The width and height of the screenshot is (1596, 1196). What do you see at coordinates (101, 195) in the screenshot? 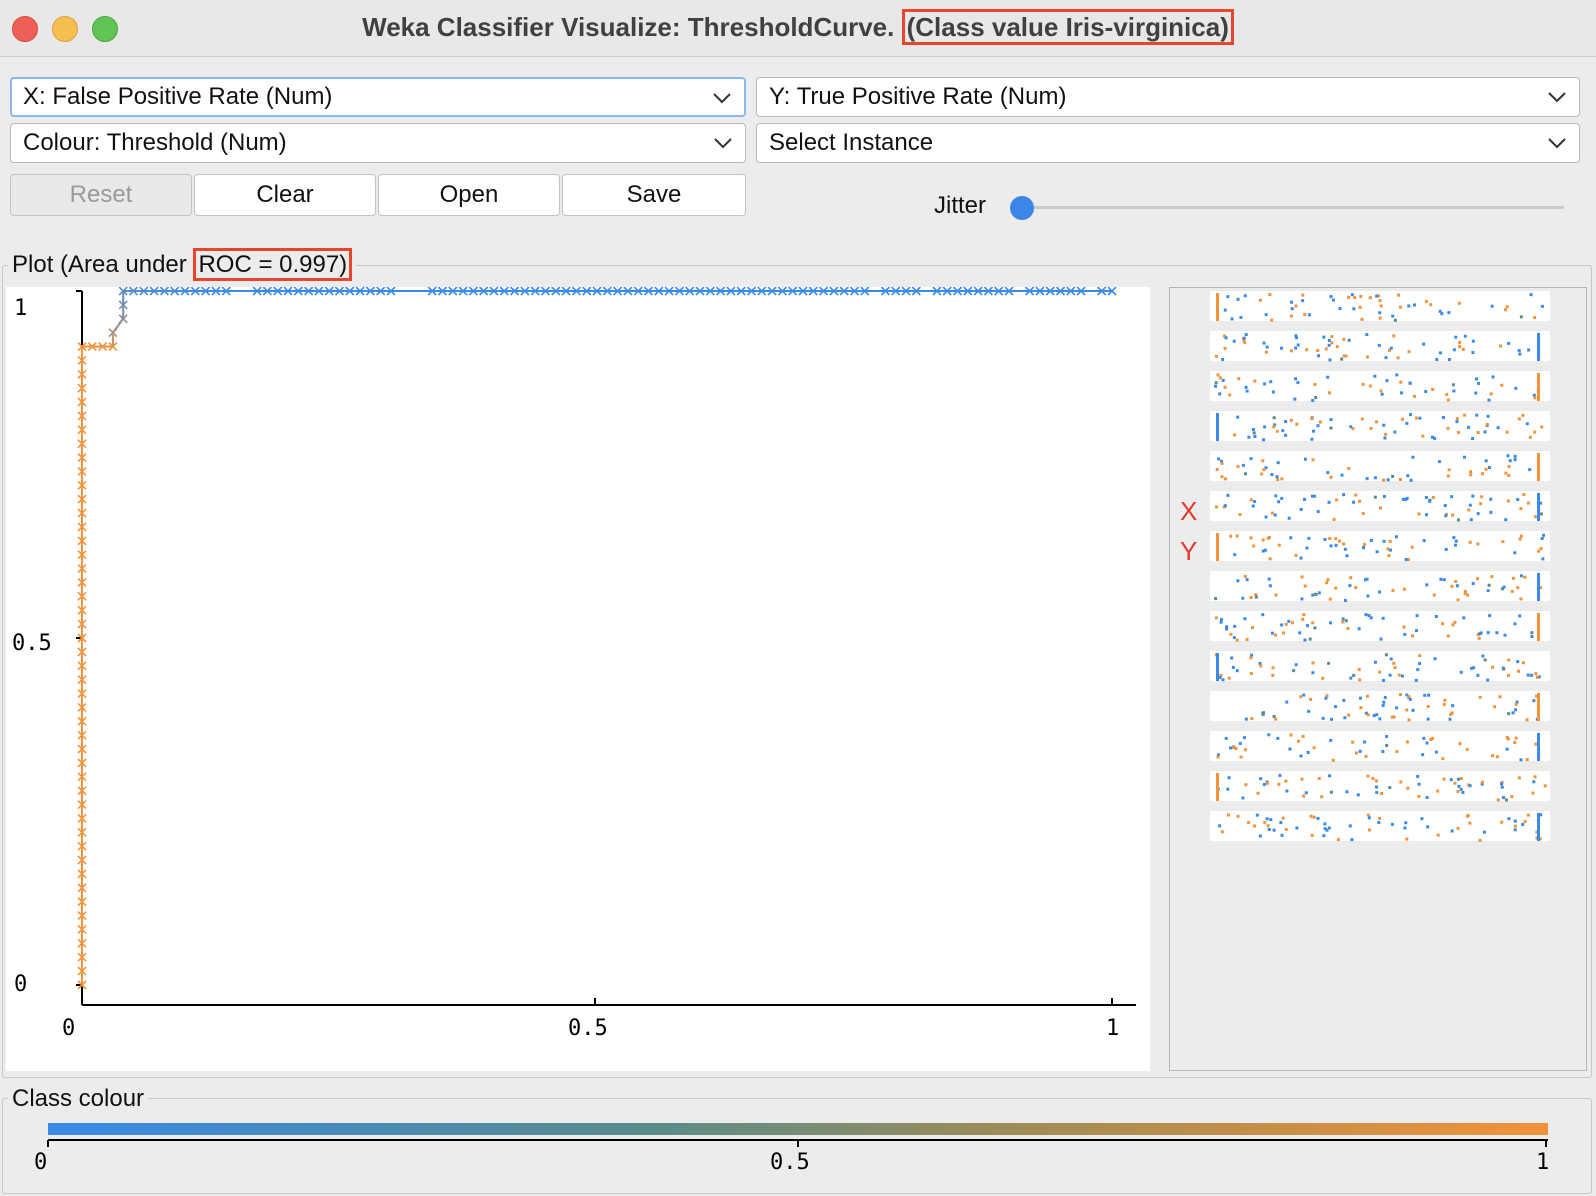
I see `reset-button: Reset` at bounding box center [101, 195].